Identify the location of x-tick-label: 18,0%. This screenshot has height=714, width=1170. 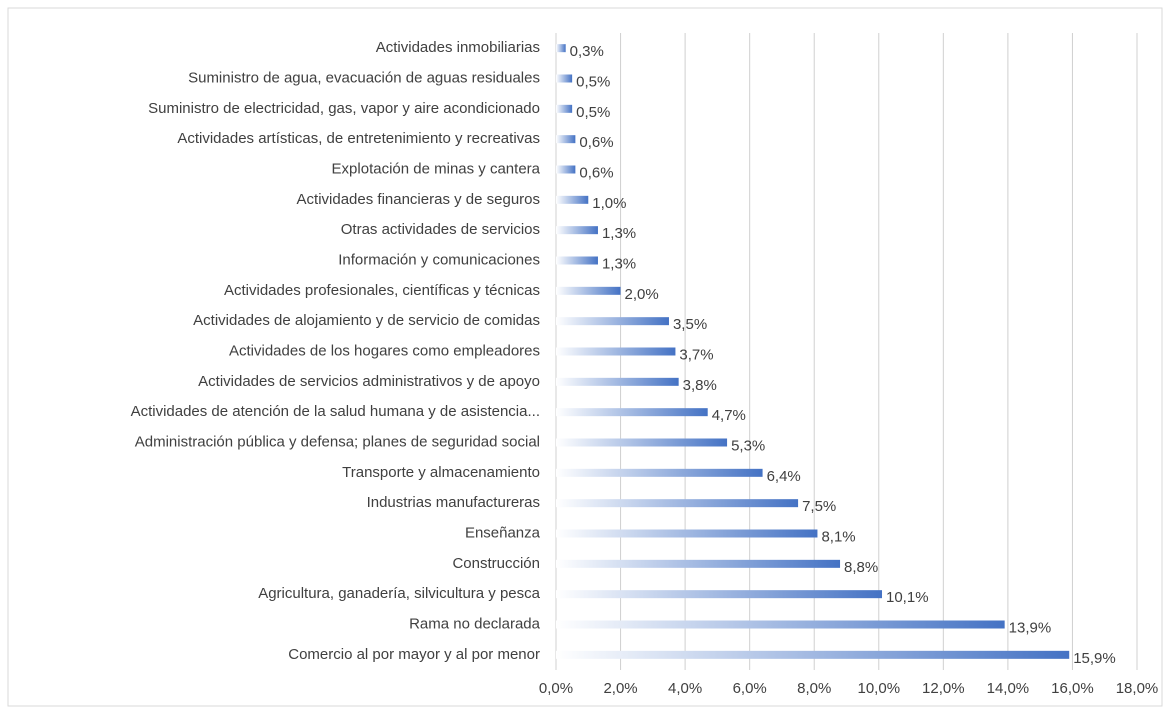
(1137, 688).